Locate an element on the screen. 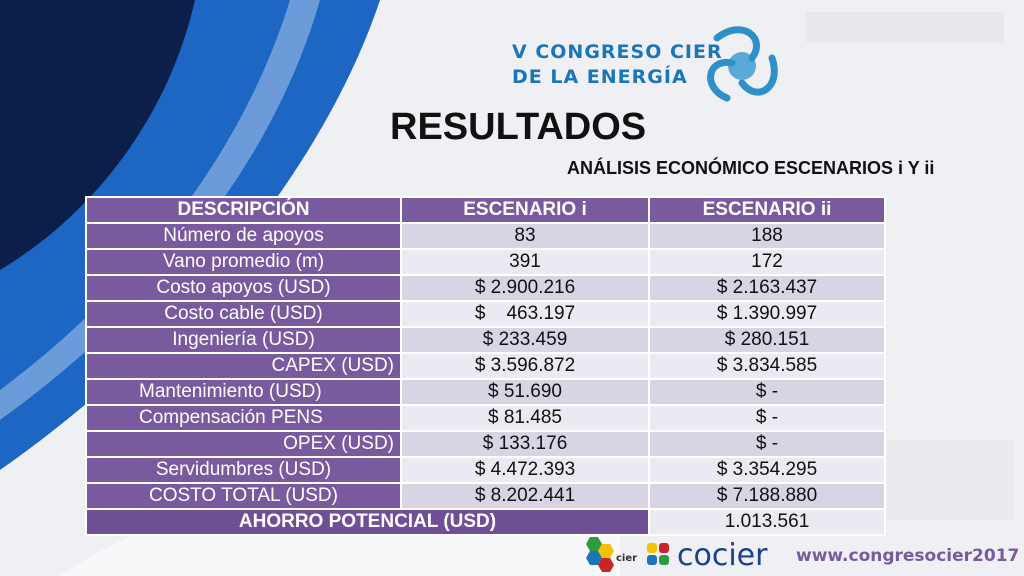  cocier-text: cocier is located at coordinates (722, 555).